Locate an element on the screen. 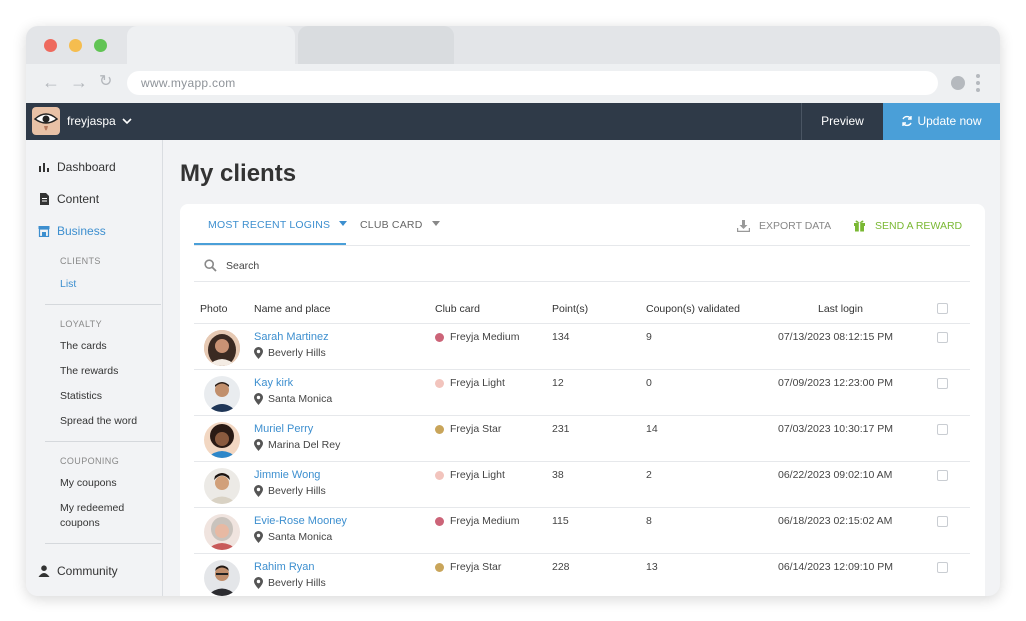  close-window-button is located at coordinates (50, 45).